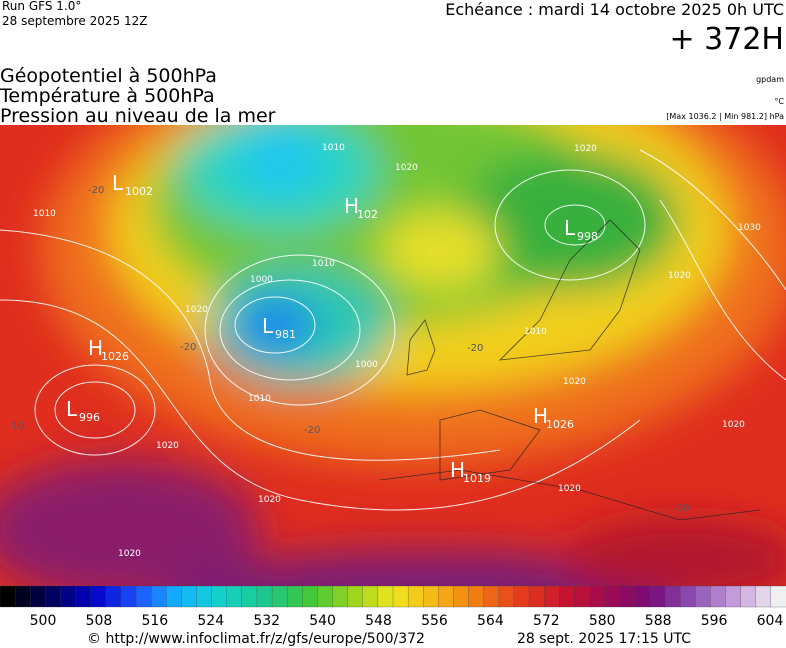  I want to click on colorbar-label: 580, so click(602, 621).